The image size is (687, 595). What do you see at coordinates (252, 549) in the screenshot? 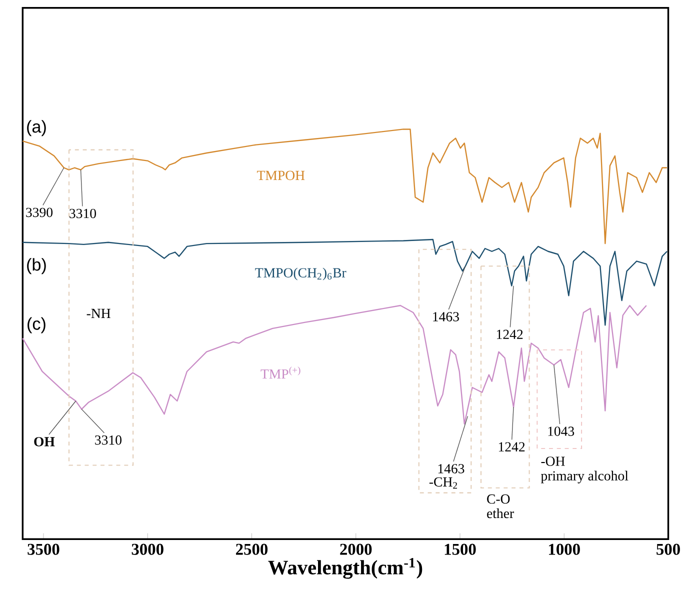
I see `x-tick-label: 2500` at bounding box center [252, 549].